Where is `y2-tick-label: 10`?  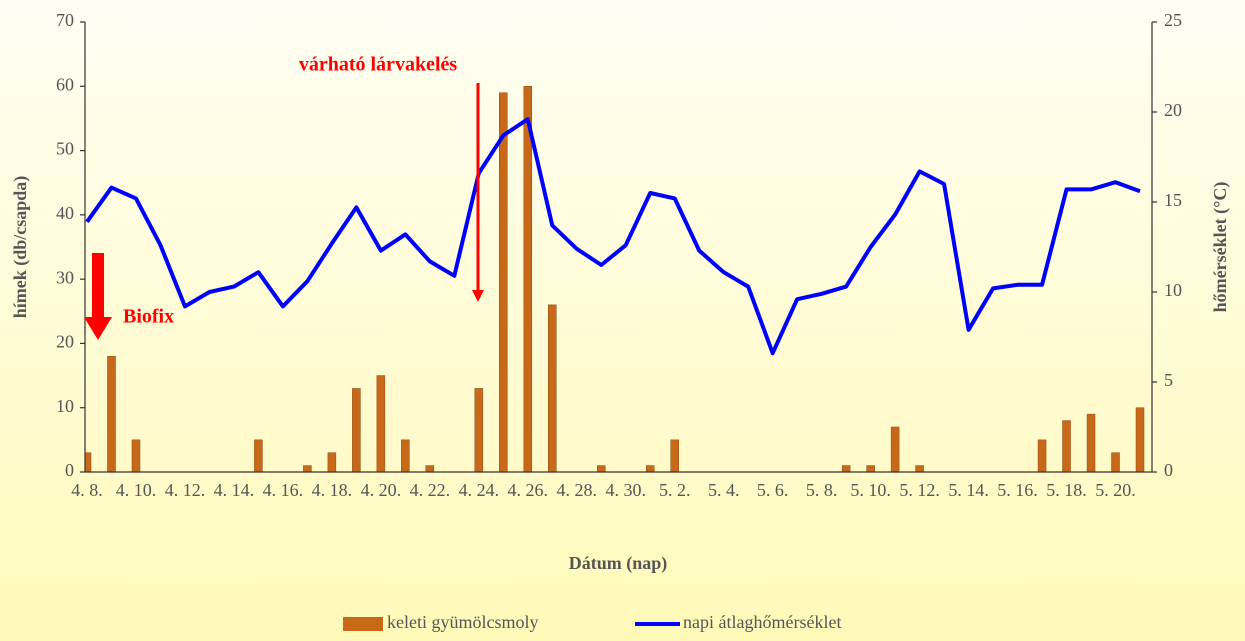 y2-tick-label: 10 is located at coordinates (1173, 290).